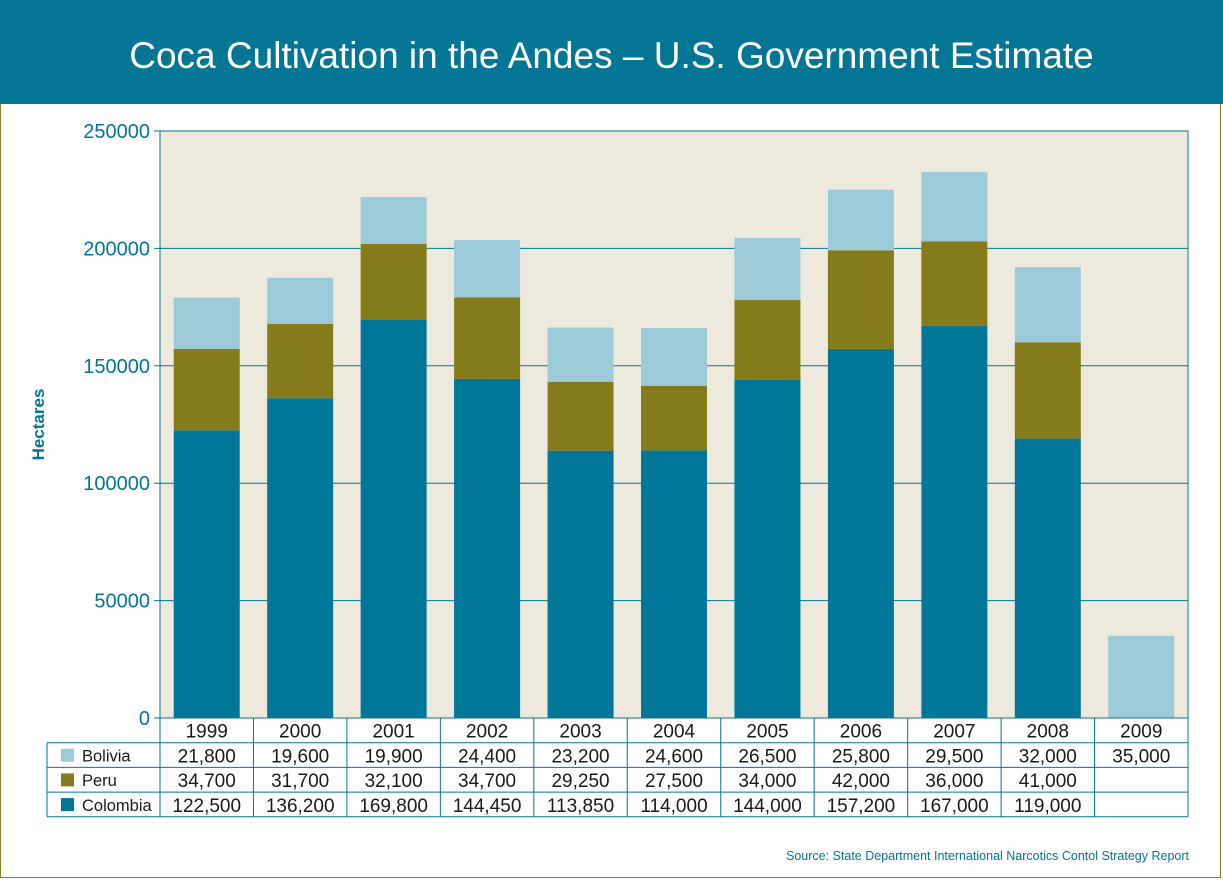 The width and height of the screenshot is (1223, 880). I want to click on data-label-peru: 32,100, so click(394, 781).